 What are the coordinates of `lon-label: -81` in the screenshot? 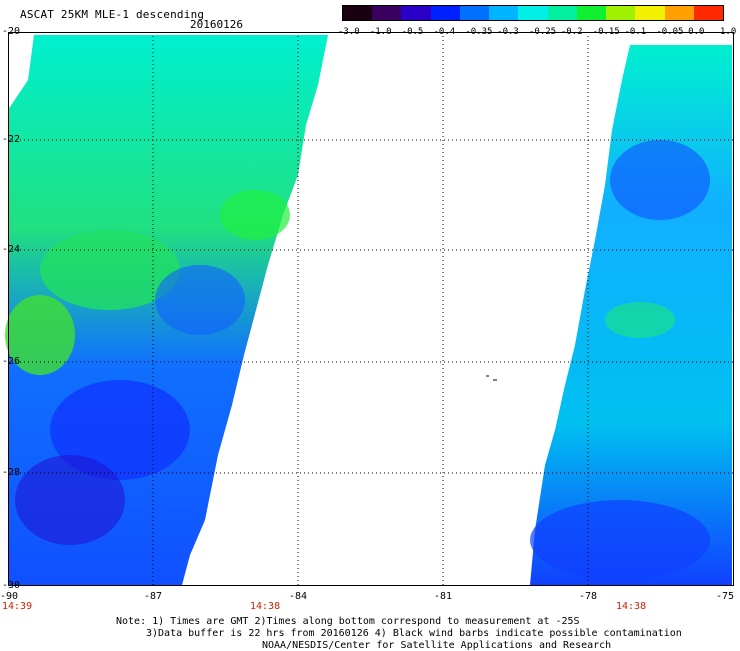 It's located at (443, 596).